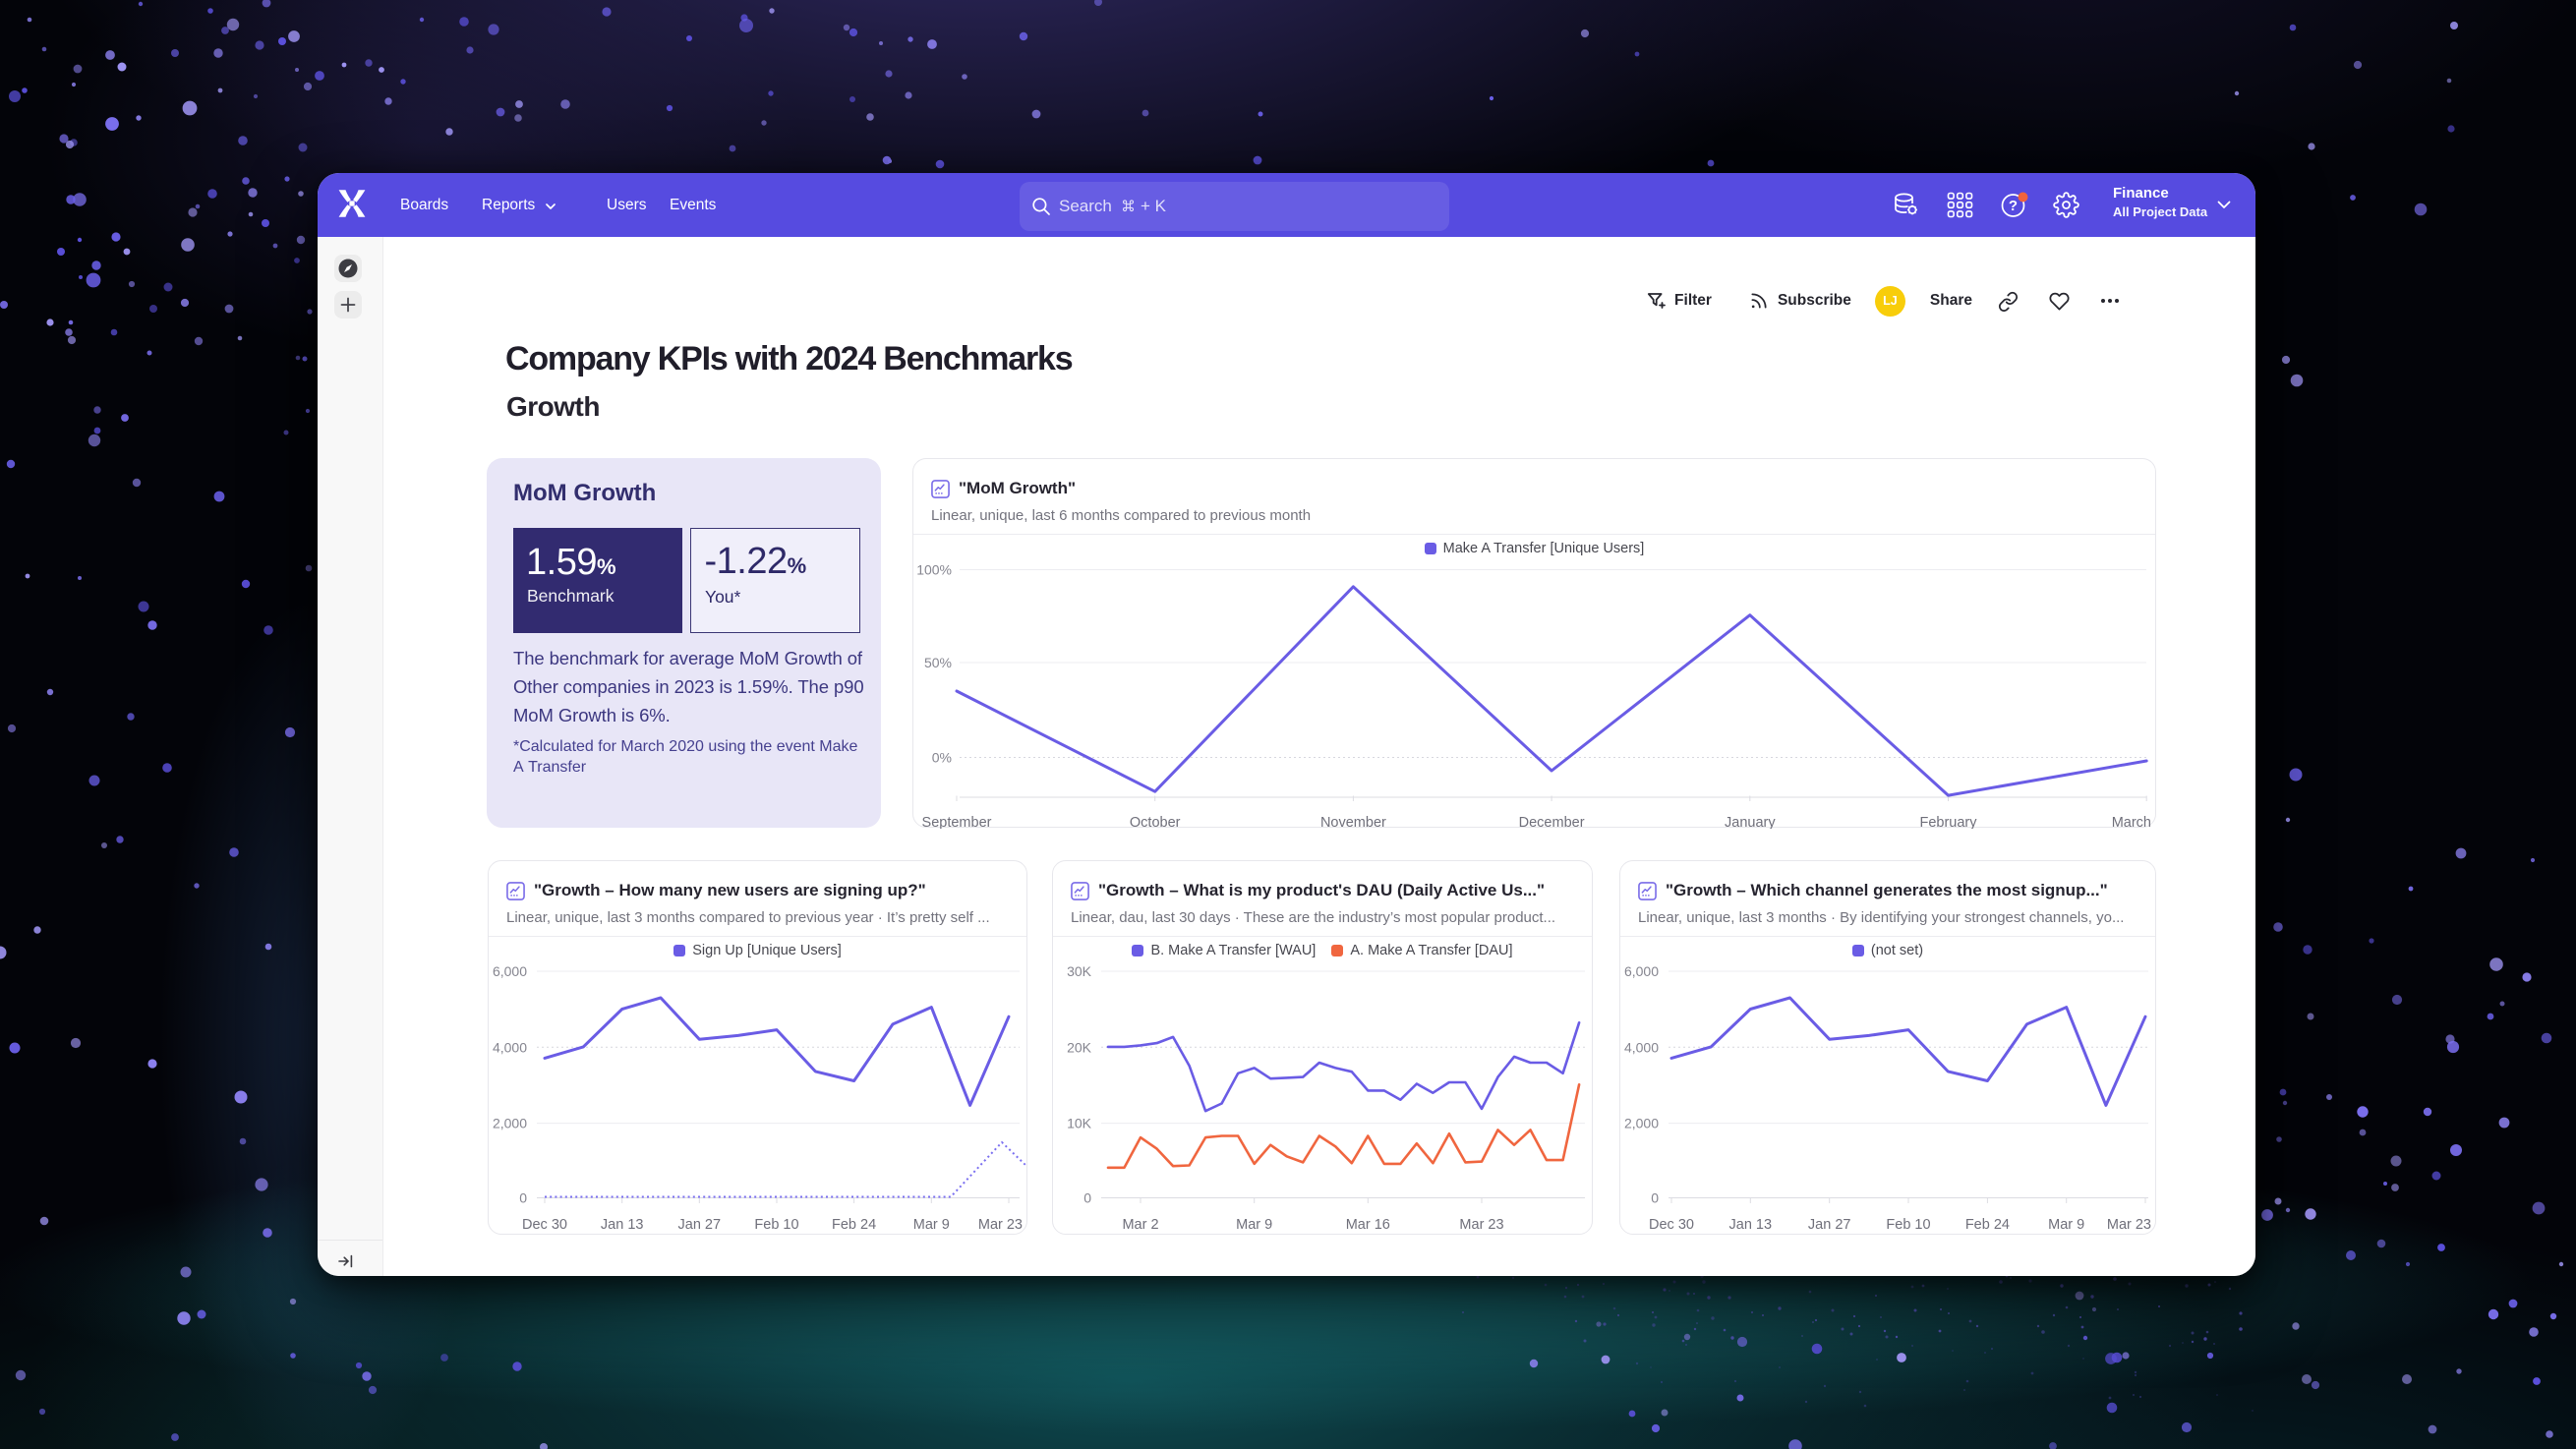 The width and height of the screenshot is (2576, 1449). What do you see at coordinates (938, 663) in the screenshot?
I see `svg-text: 50%` at bounding box center [938, 663].